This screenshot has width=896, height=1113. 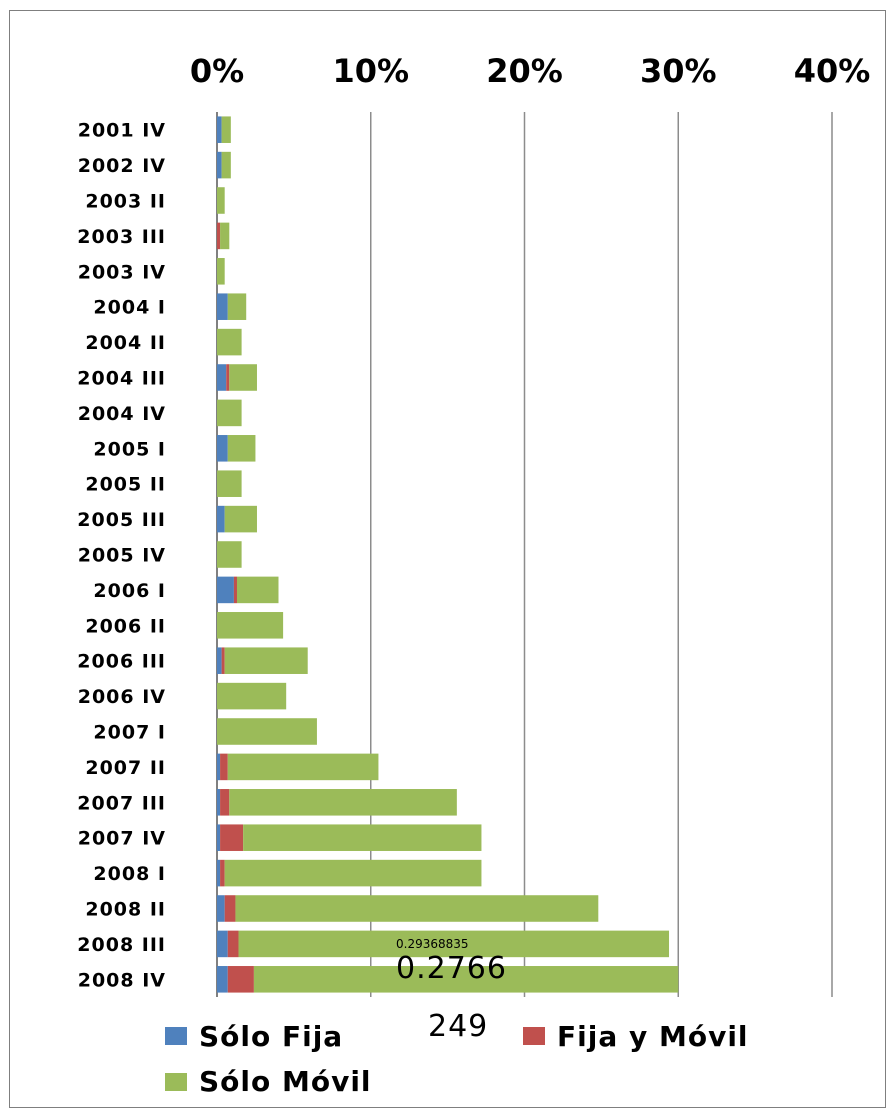 I want to click on legend-swatch-fija-y-movil, so click(x=534, y=1036).